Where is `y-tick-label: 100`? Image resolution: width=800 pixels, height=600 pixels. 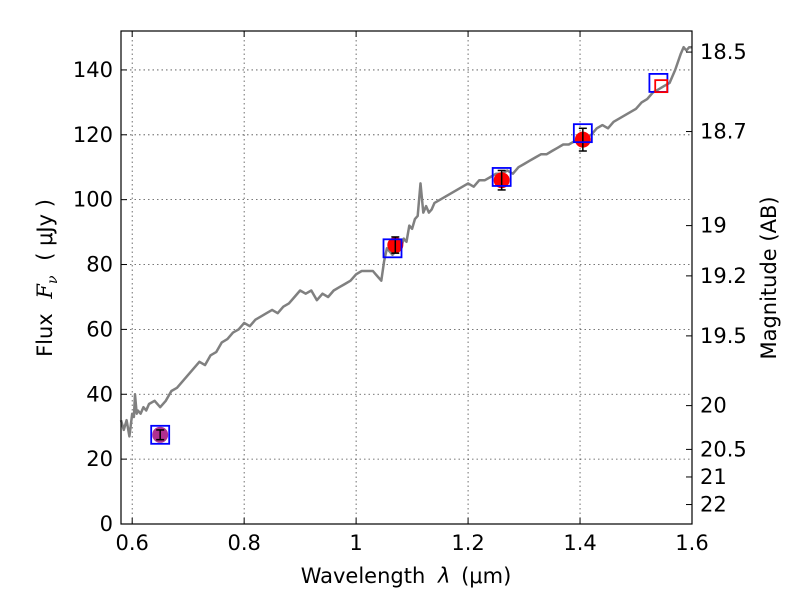 y-tick-label: 100 is located at coordinates (93, 200).